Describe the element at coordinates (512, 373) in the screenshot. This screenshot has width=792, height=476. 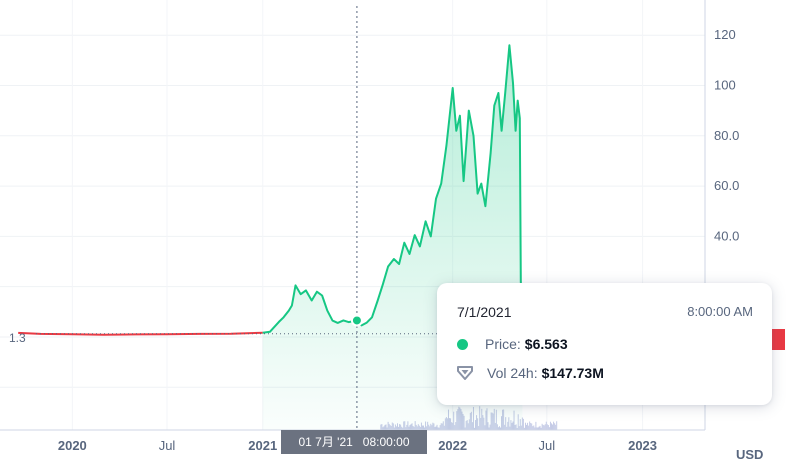
I see `tooltip-volume-label: Vol 24h:` at that location.